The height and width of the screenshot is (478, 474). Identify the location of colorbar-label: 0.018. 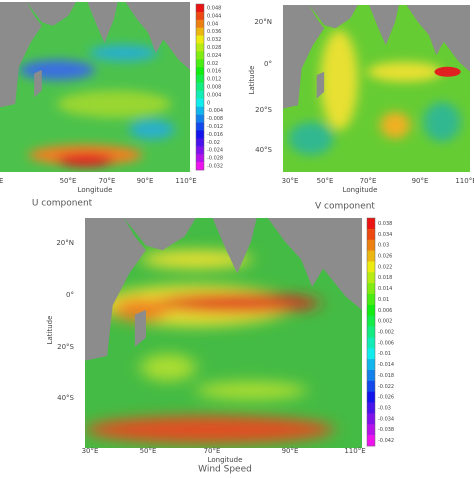
(385, 278).